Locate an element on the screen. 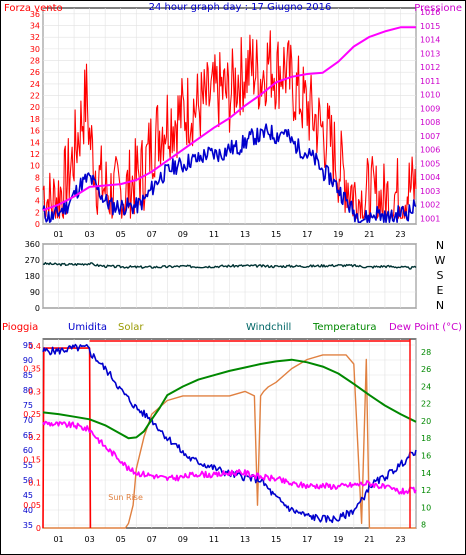 This screenshot has width=466, height=555. y-left-tick-label: 6 is located at coordinates (37, 189).